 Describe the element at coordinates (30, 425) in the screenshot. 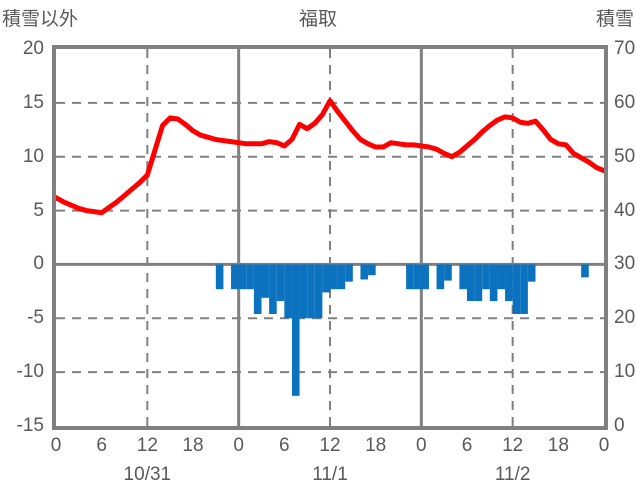

I see `y-tick-label-left: -15` at that location.